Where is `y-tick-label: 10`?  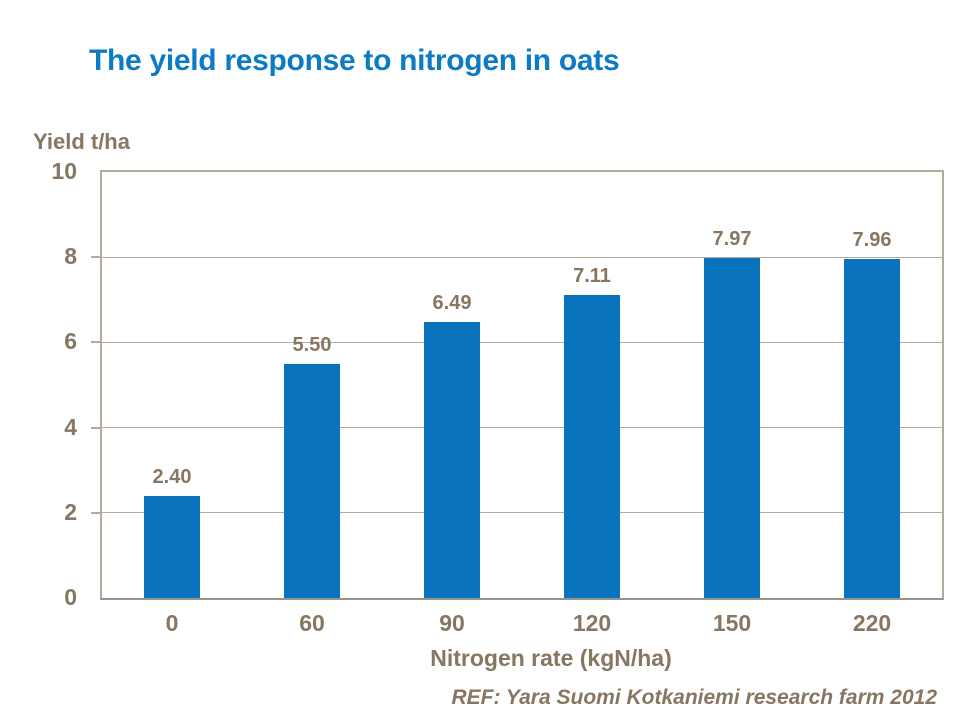 y-tick-label: 10 is located at coordinates (64, 171).